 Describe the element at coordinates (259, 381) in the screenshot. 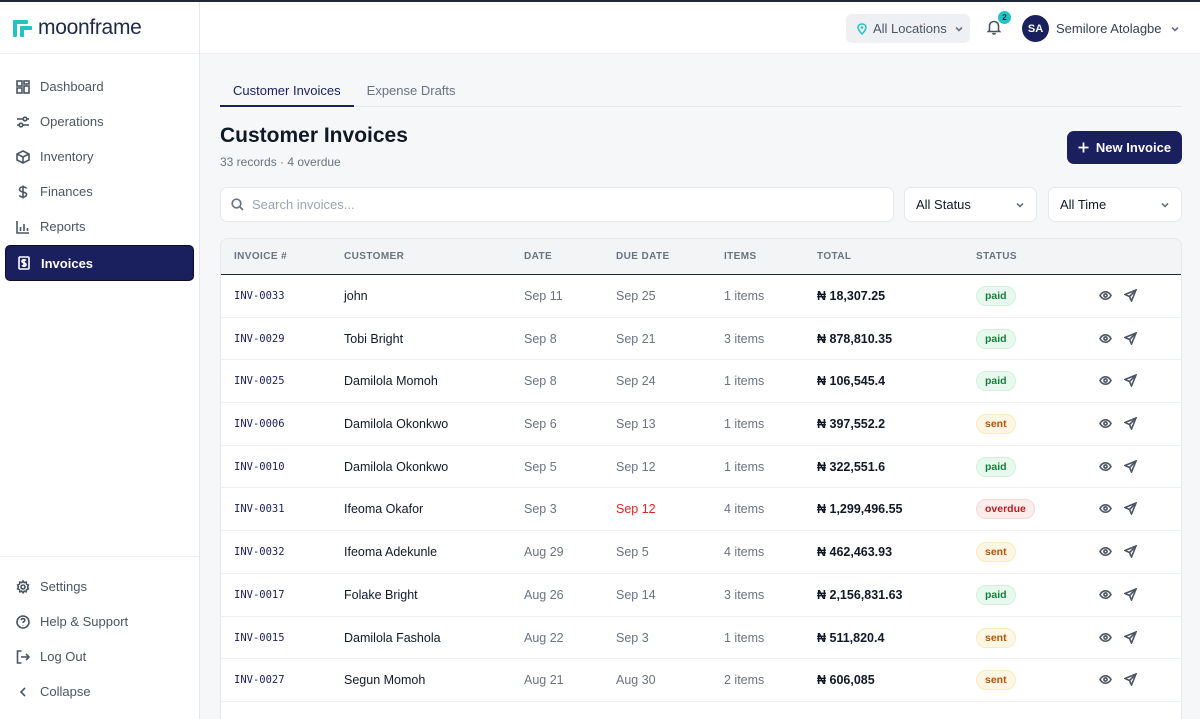

I see `invoice-number: INV-0025` at that location.